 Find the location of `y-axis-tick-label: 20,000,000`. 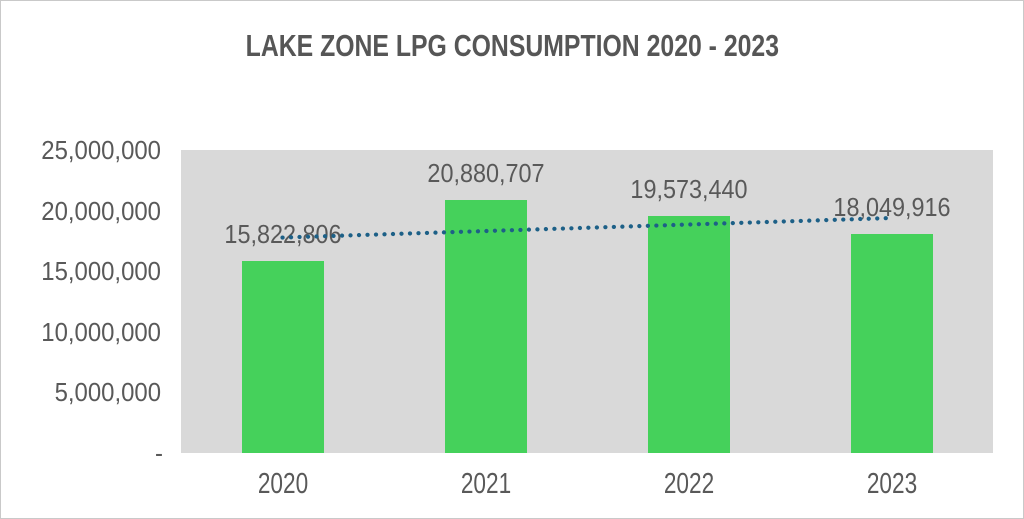

y-axis-tick-label: 20,000,000 is located at coordinates (101, 210).